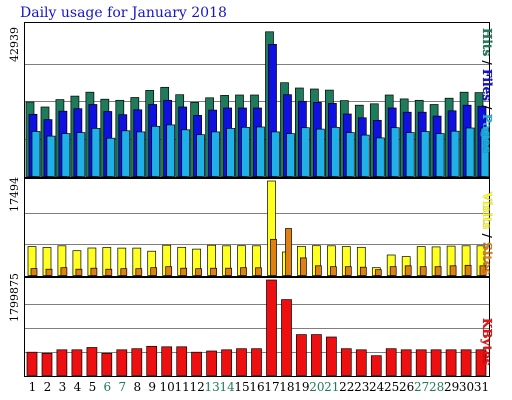 The image size is (512, 400). What do you see at coordinates (256, 387) in the screenshot?
I see `x-tick-label: 16` at bounding box center [256, 387].